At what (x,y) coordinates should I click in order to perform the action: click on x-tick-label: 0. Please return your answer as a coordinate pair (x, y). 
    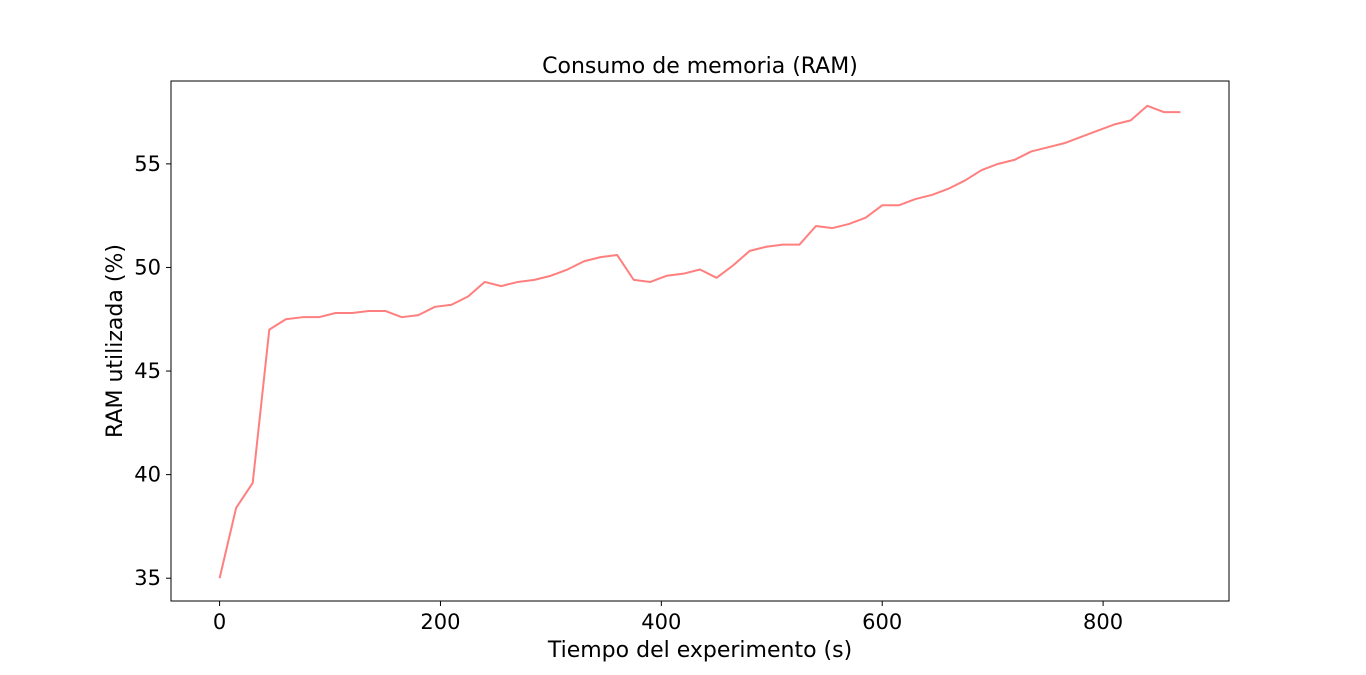
    Looking at the image, I should click on (219, 622).